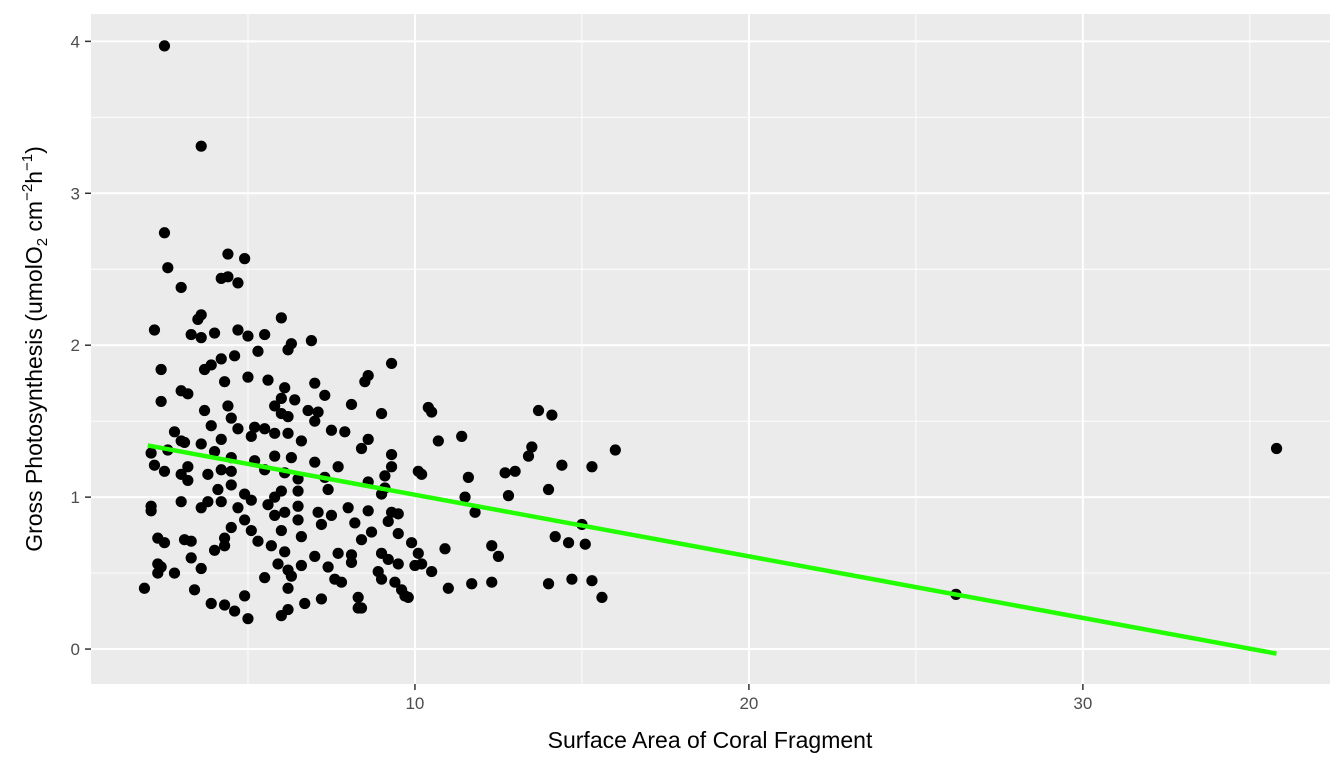 Image resolution: width=1344 pixels, height=768 pixels. Describe the element at coordinates (27, 192) in the screenshot. I see `y-axis-title-sup1: −2` at that location.